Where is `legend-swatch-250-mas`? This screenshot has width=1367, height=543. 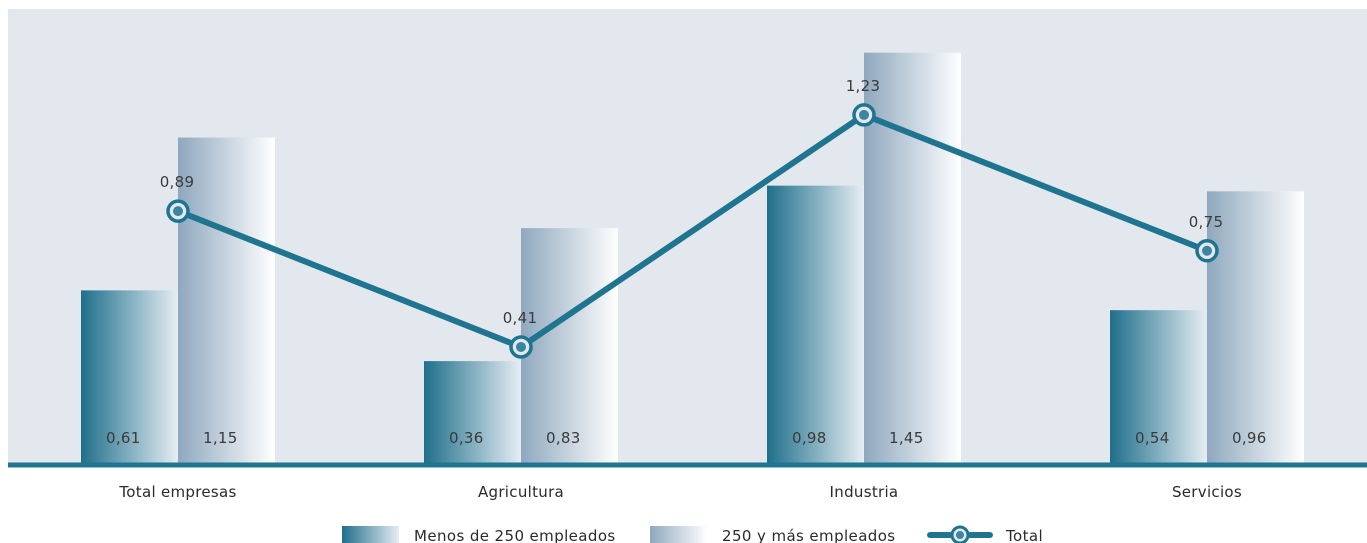
legend-swatch-250-mas is located at coordinates (678, 534).